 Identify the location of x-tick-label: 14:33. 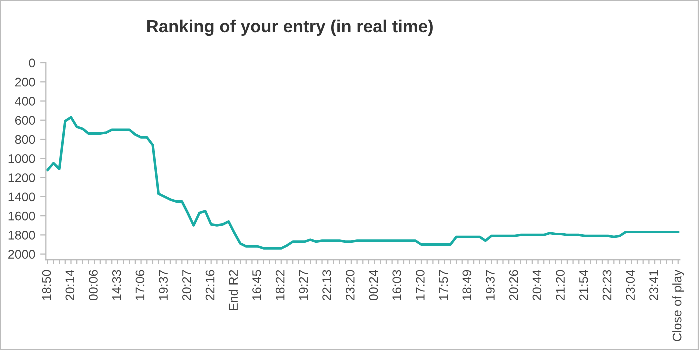
(117, 285).